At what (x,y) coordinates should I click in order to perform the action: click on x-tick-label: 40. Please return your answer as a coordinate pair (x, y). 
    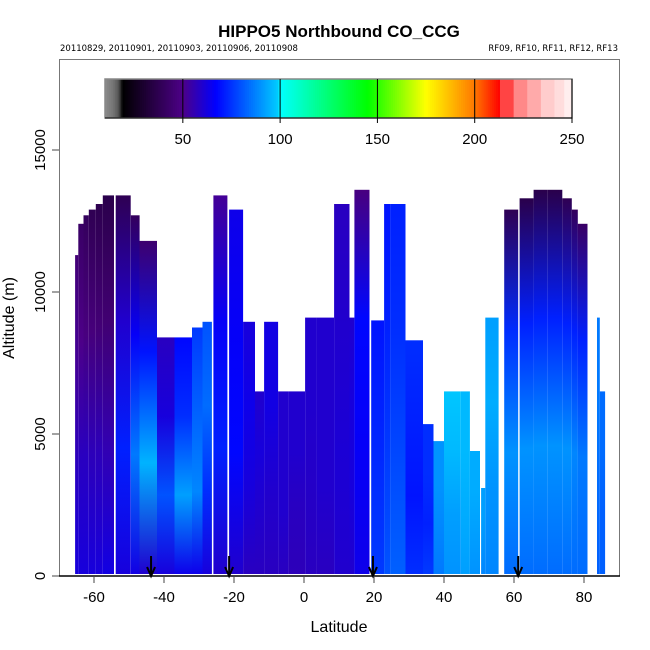
    Looking at the image, I should click on (444, 597).